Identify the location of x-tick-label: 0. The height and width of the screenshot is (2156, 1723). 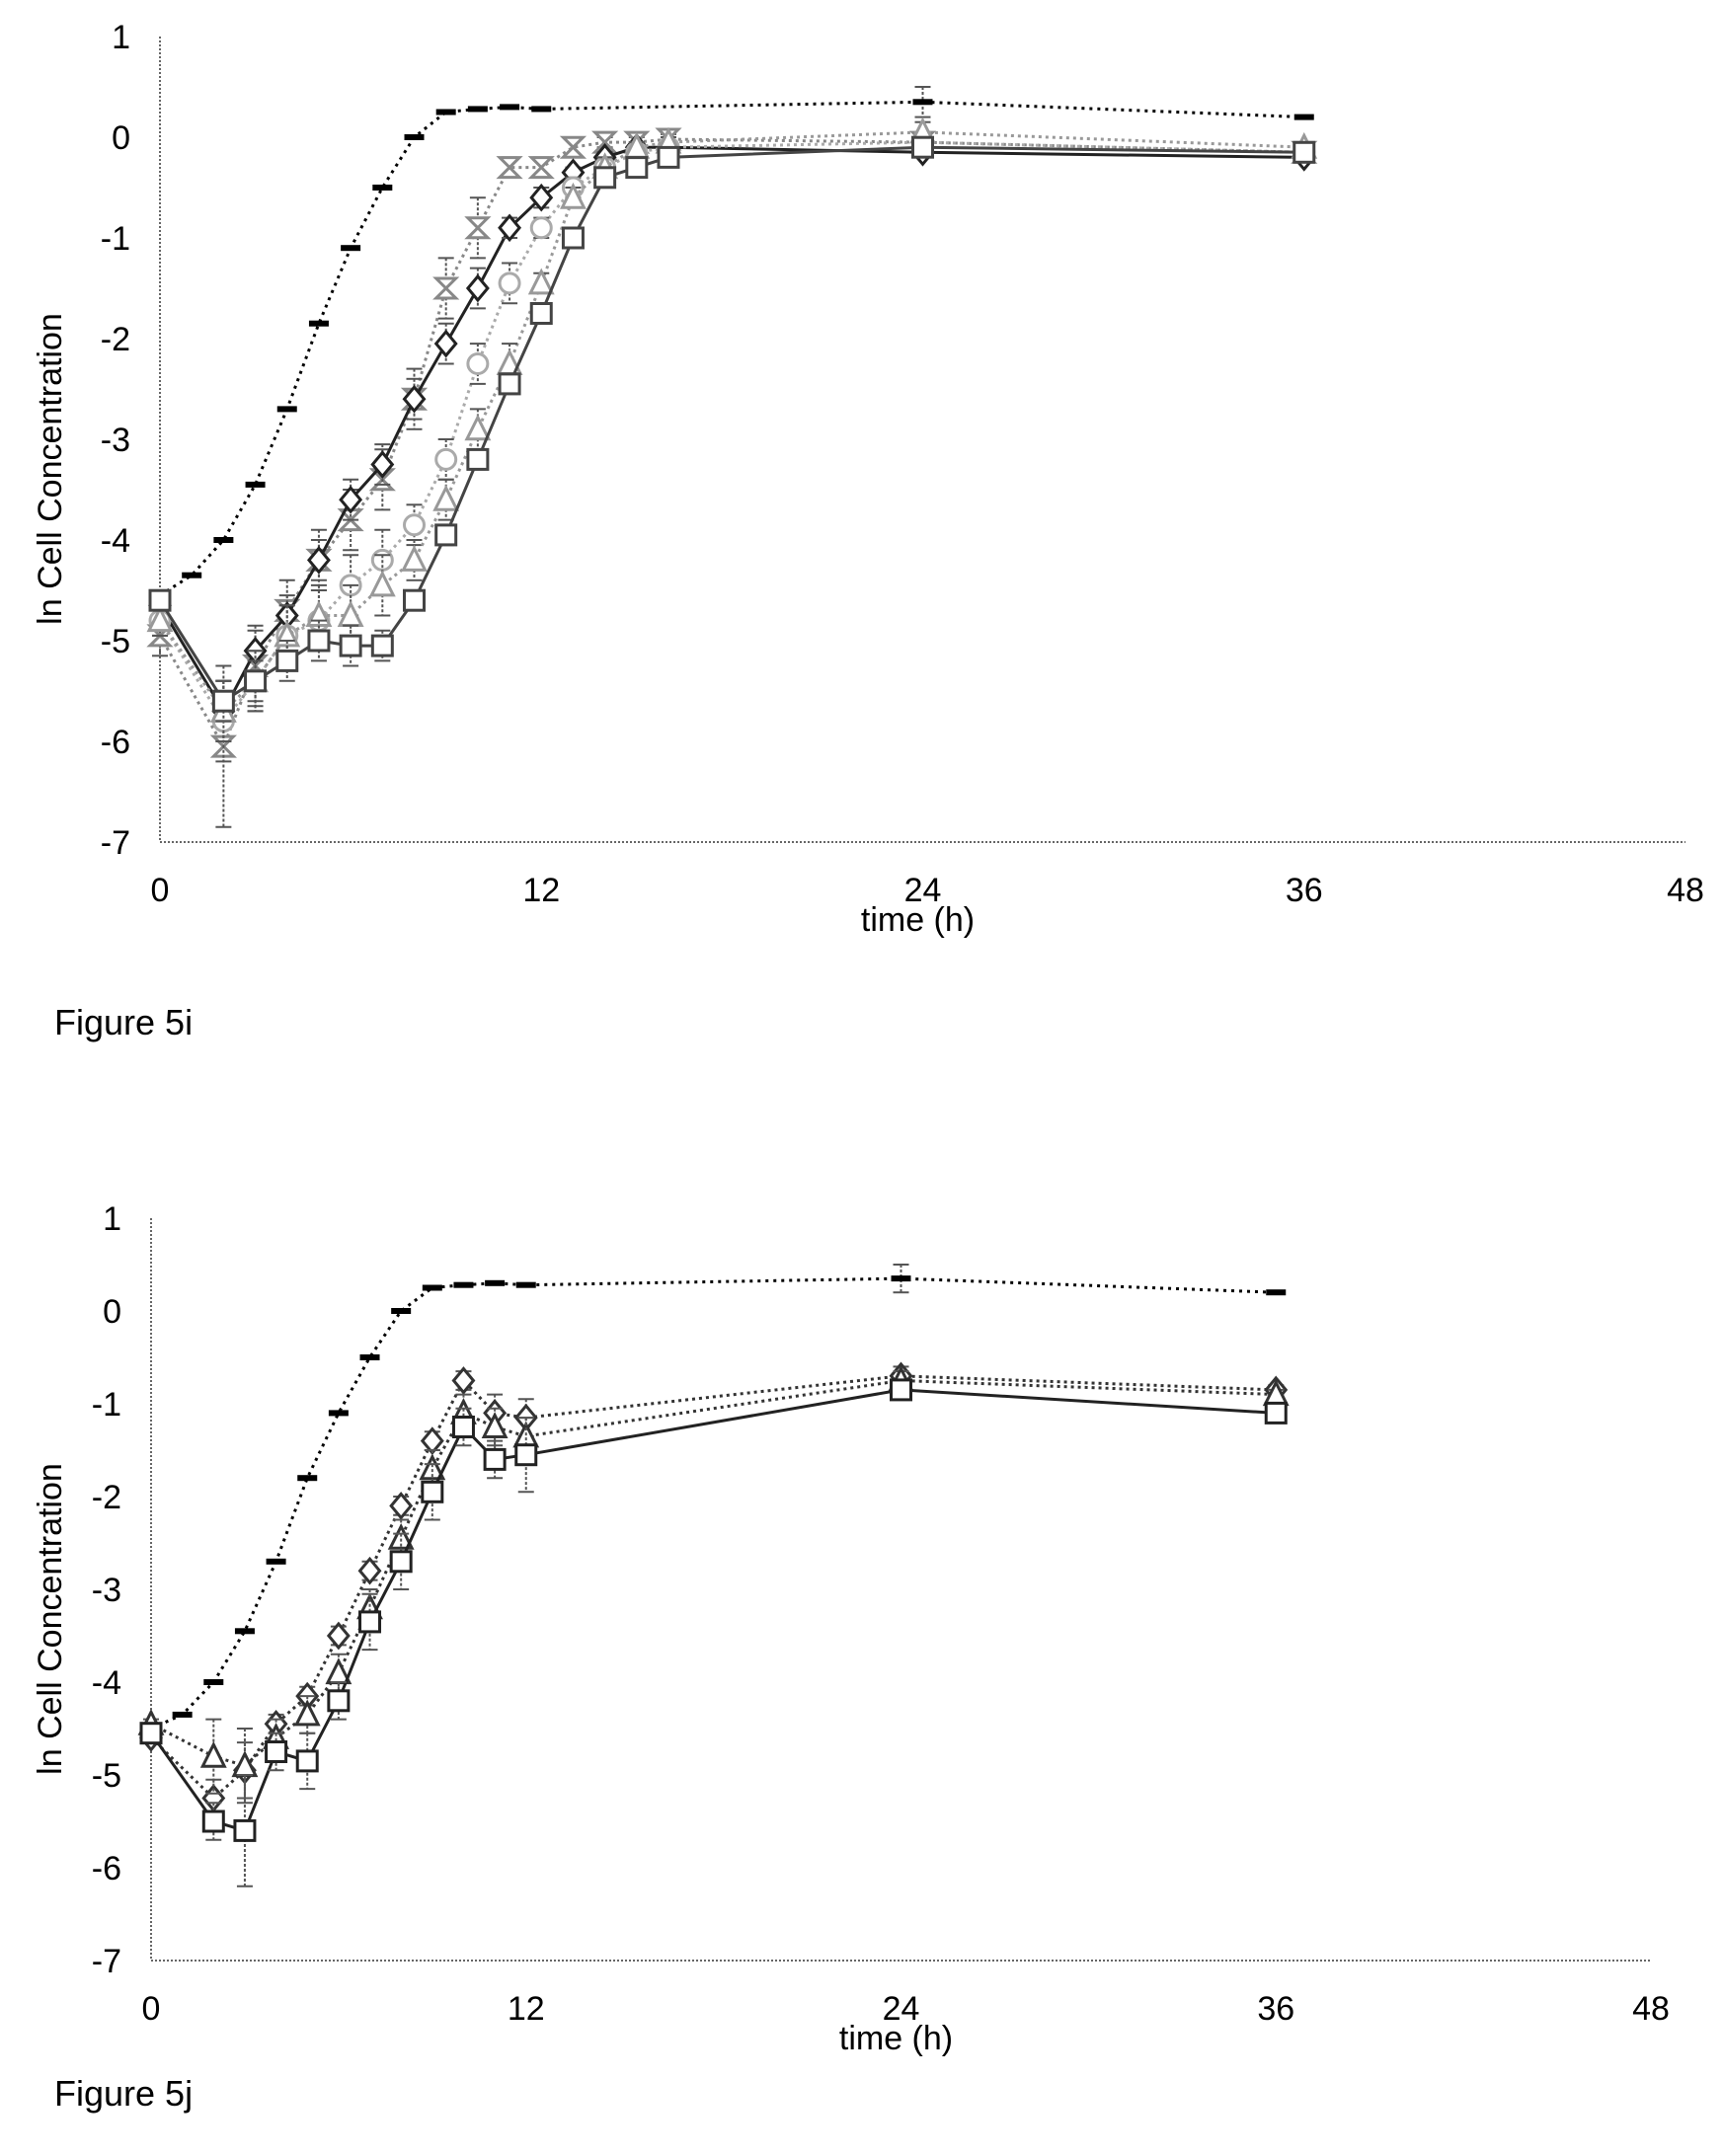
(151, 2009).